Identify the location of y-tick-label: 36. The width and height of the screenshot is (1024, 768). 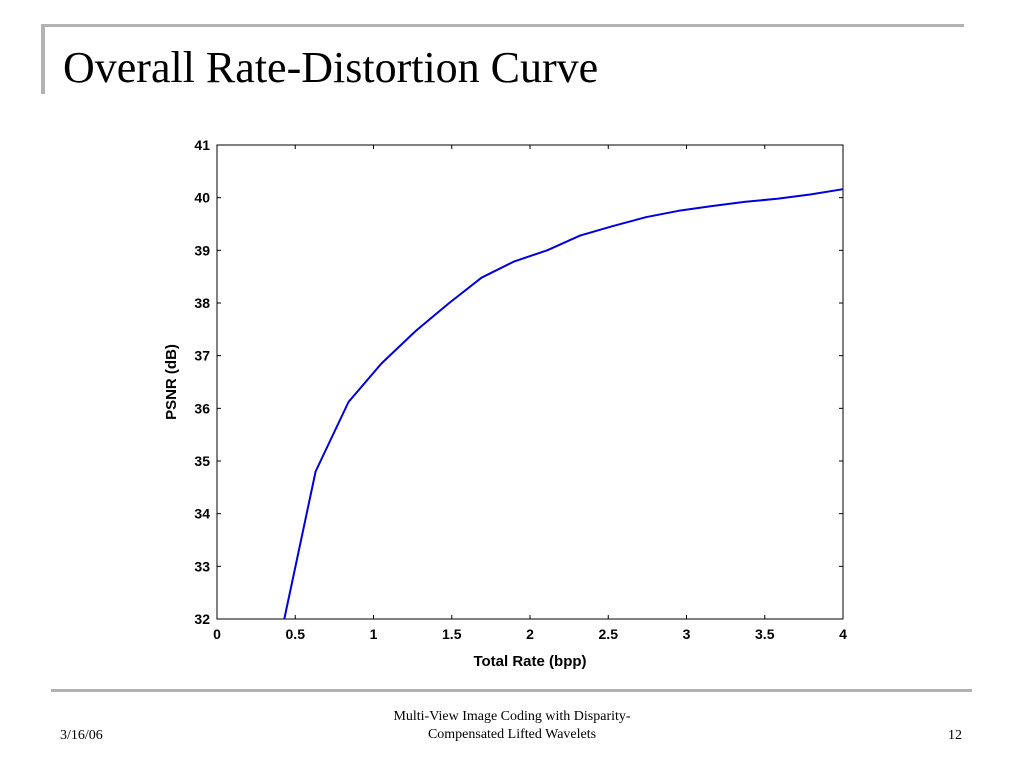
(202, 408).